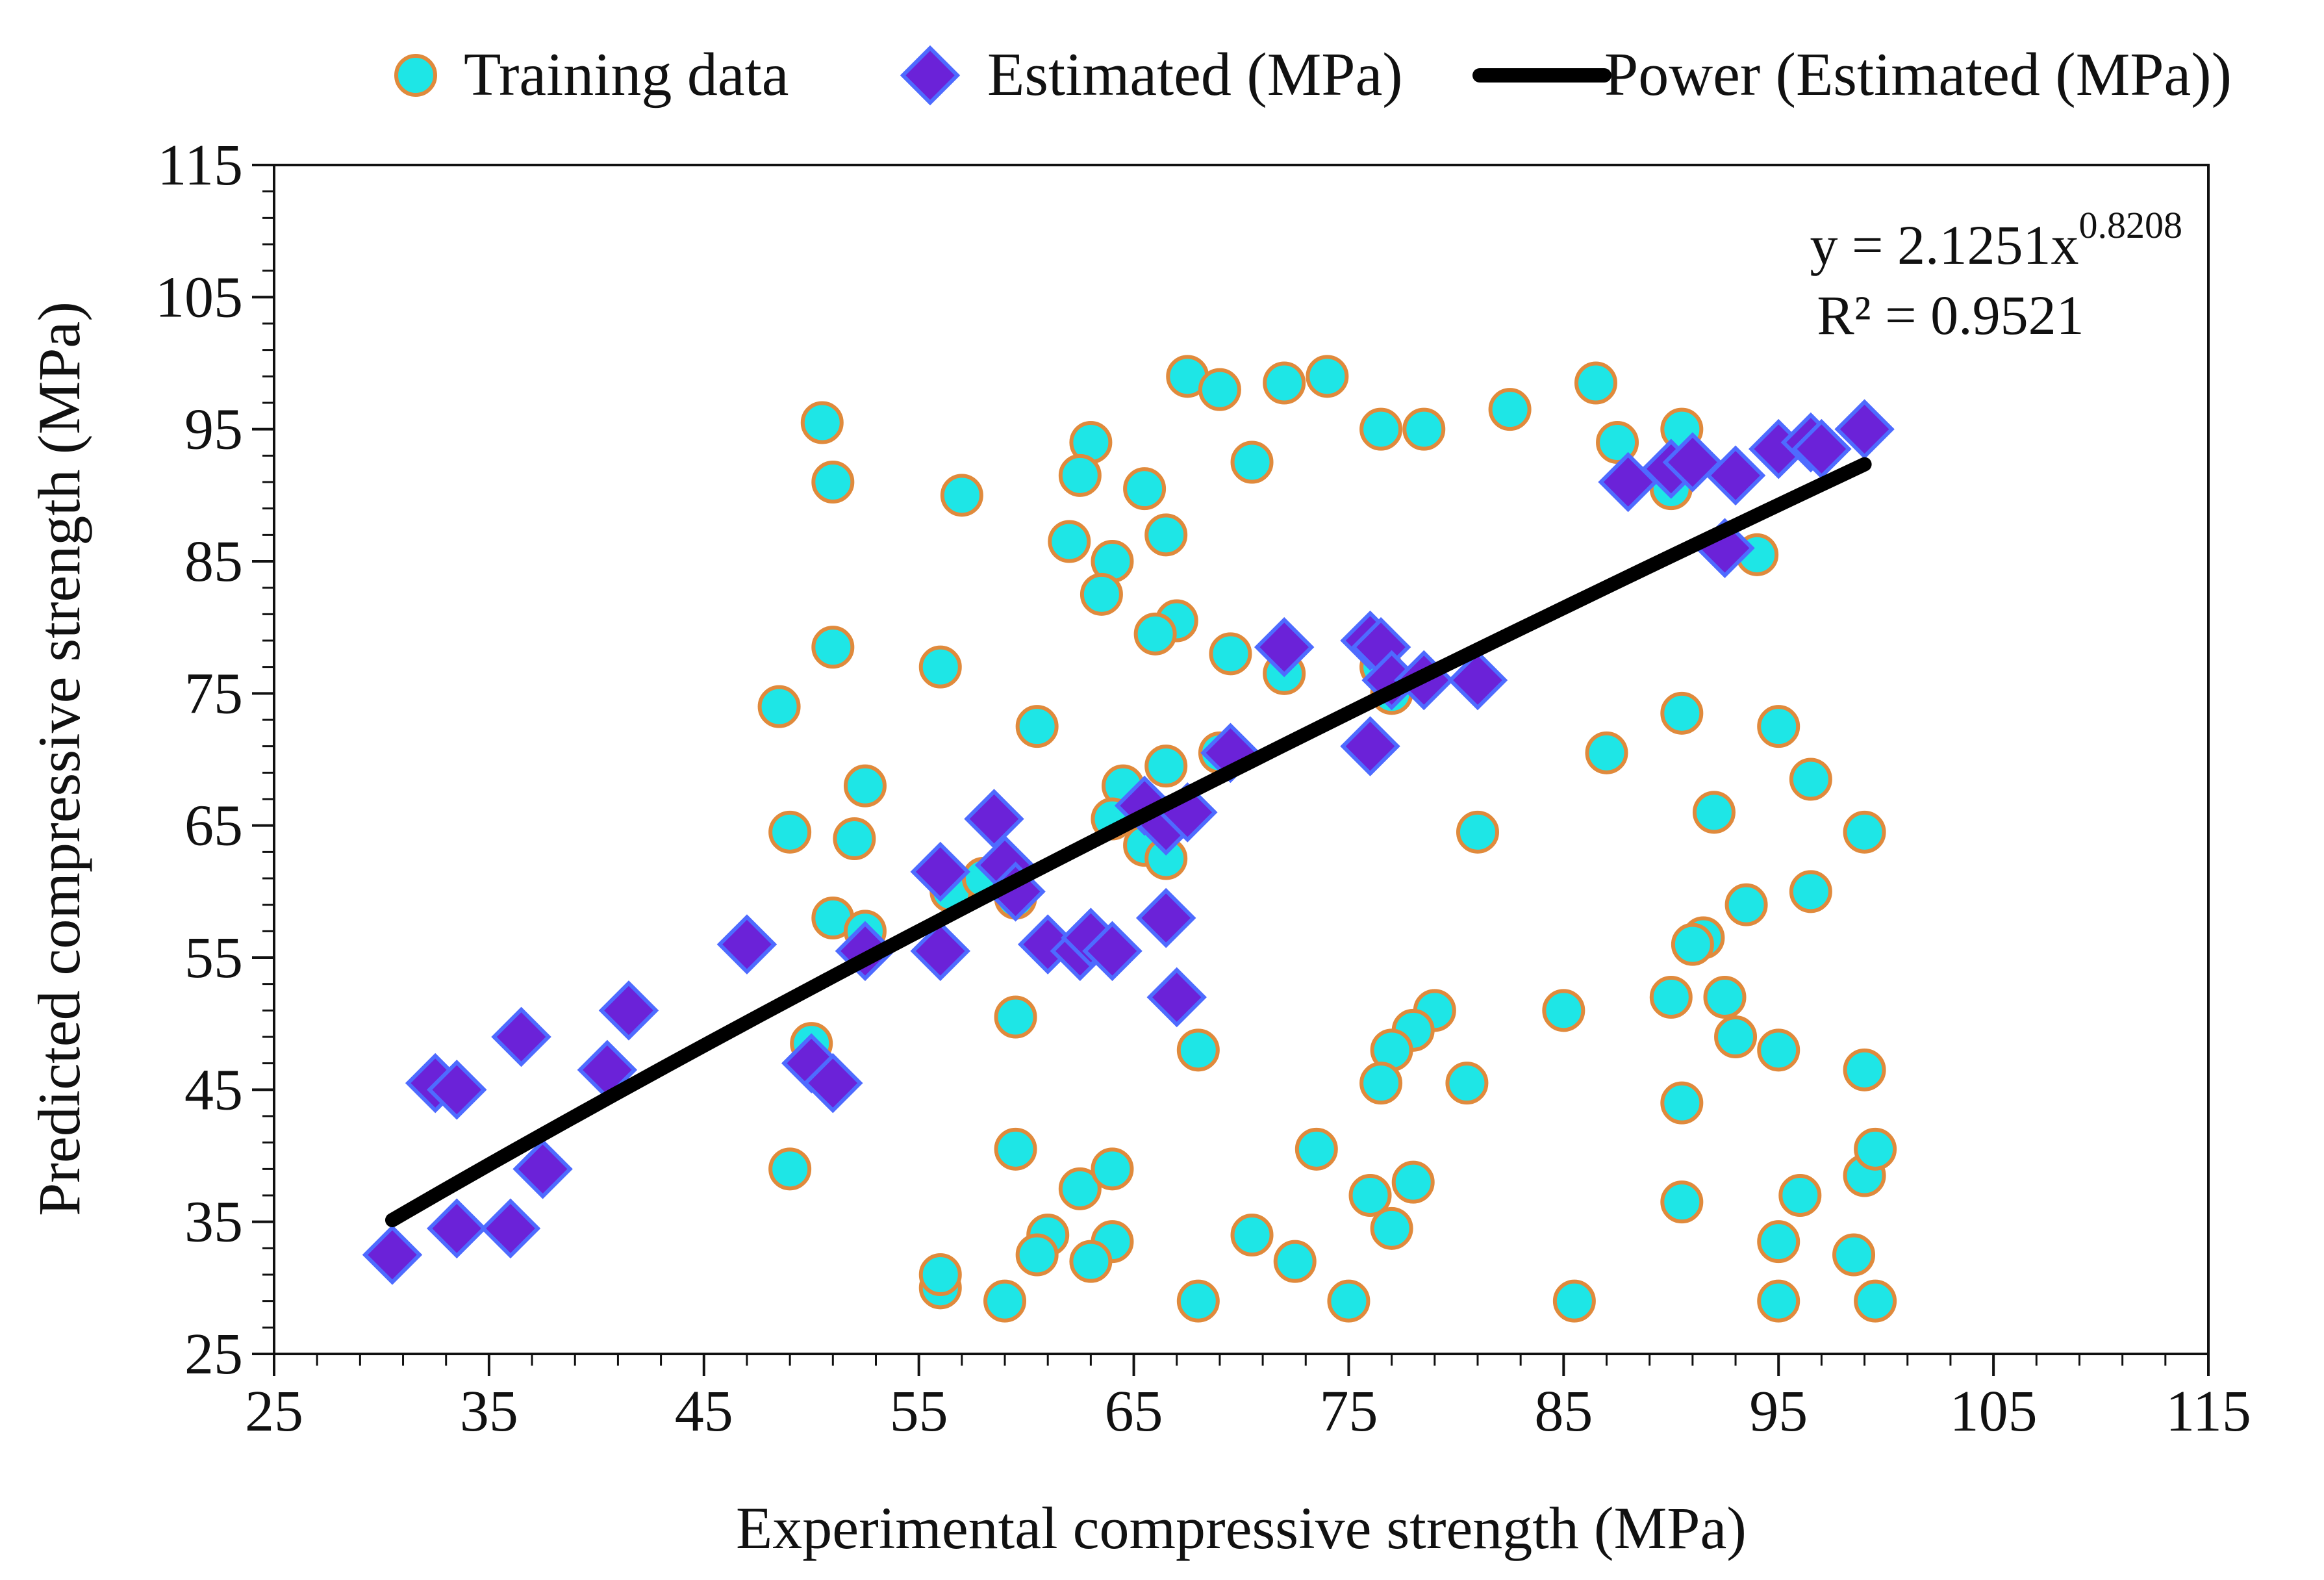 Image resolution: width=2324 pixels, height=1580 pixels. What do you see at coordinates (1195, 74) in the screenshot?
I see `legend-label-estimated: Estimated (MPa)` at bounding box center [1195, 74].